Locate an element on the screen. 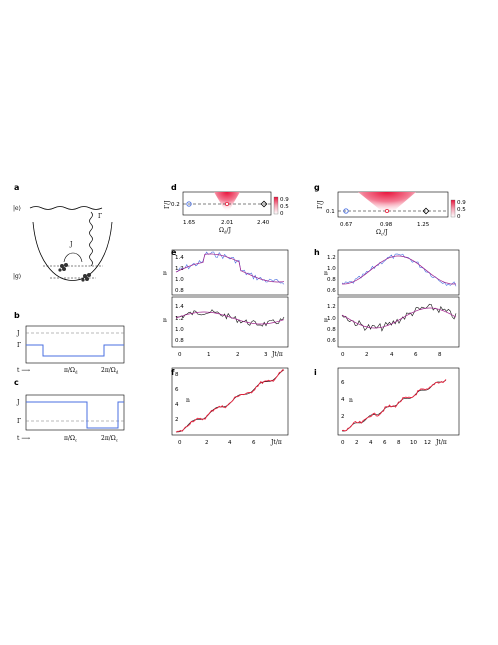  e-top-data-trace is located at coordinates (230, 268).